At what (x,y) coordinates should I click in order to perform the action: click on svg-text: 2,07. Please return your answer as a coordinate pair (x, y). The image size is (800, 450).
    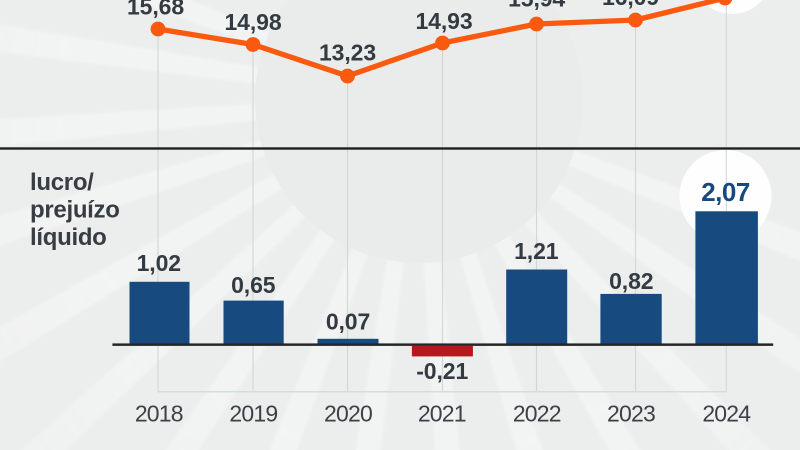
    Looking at the image, I should click on (725, 192).